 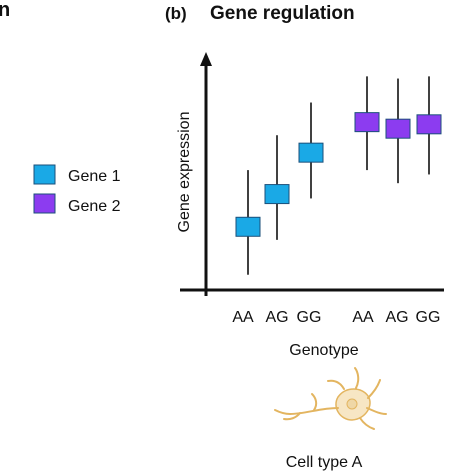 I want to click on y-axis-arrowhead, so click(x=206, y=59).